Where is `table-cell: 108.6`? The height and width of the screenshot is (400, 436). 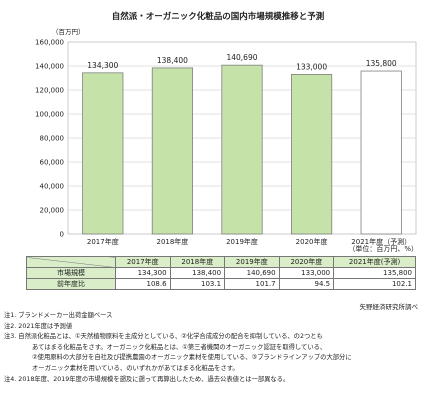 table-cell: 108.6 is located at coordinates (143, 284).